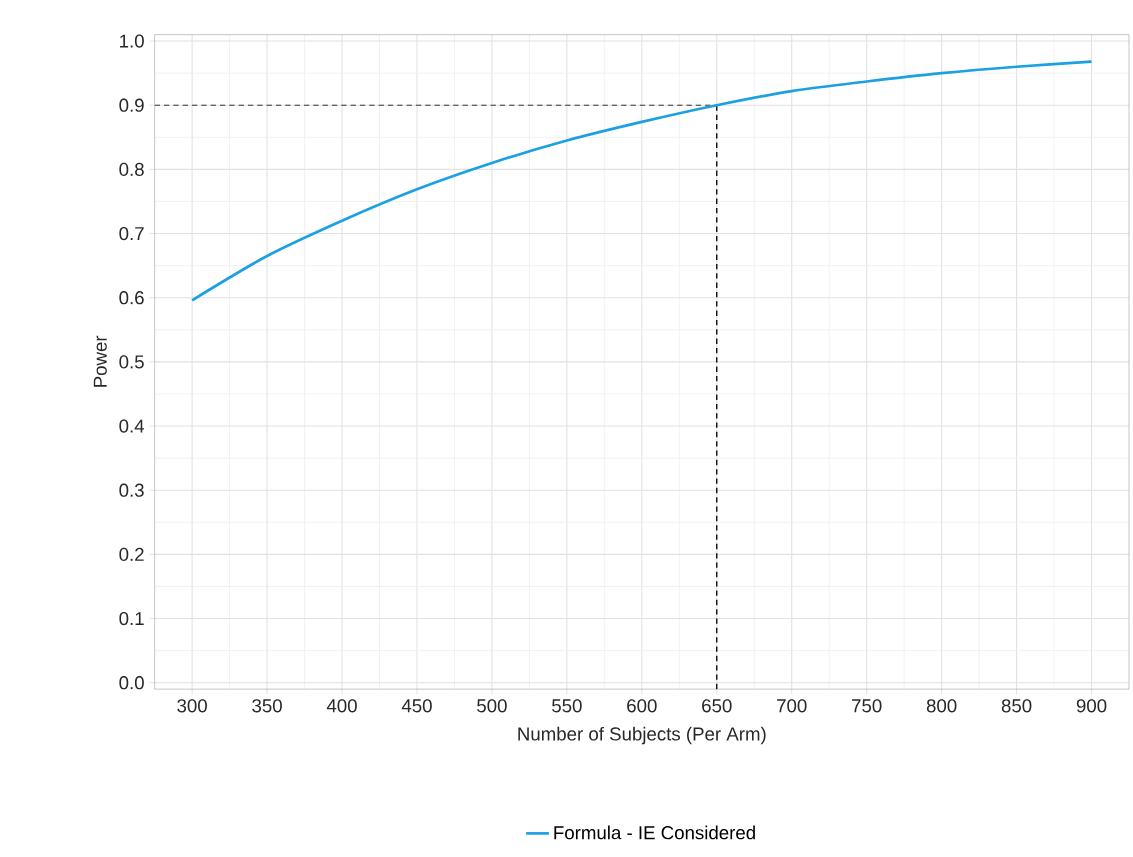  What do you see at coordinates (131, 683) in the screenshot?
I see `y-tick-label: 0.0` at bounding box center [131, 683].